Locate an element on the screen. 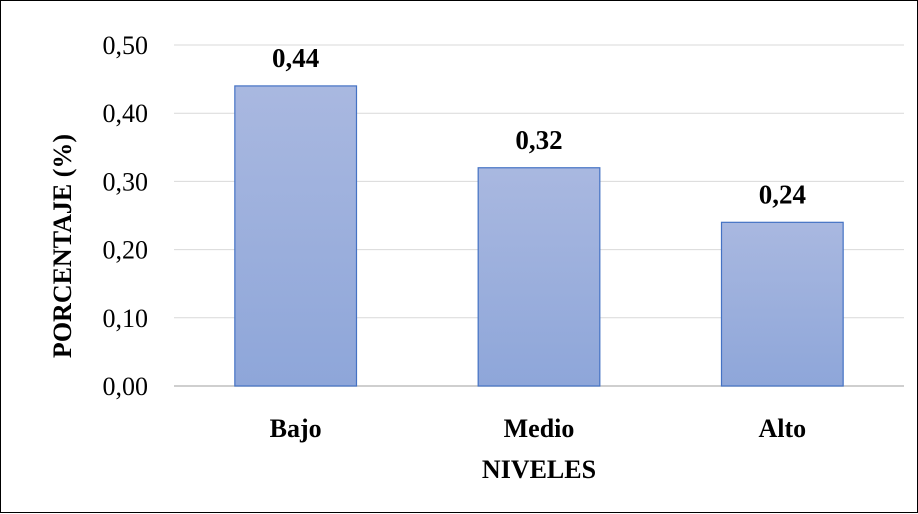  x-tick-label: Bajo is located at coordinates (296, 428).